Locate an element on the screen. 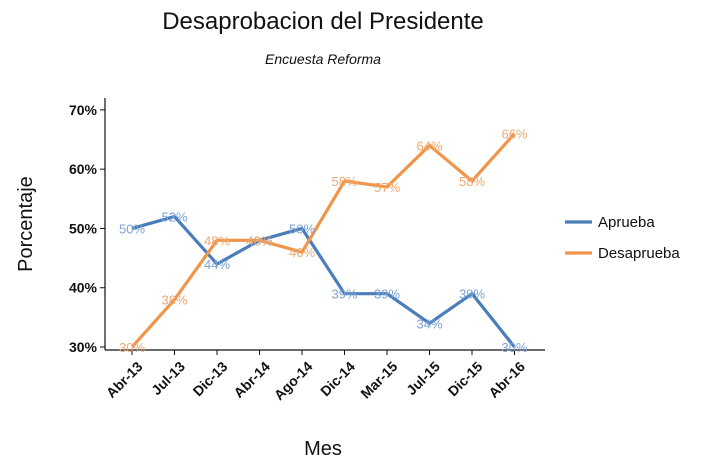  x-tick-label: Abr-14 is located at coordinates (251, 379).